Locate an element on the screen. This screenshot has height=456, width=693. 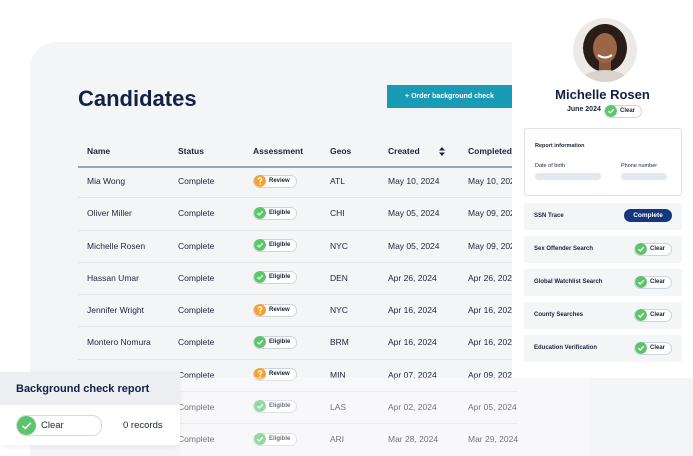
profile-status: Clear is located at coordinates (623, 111).